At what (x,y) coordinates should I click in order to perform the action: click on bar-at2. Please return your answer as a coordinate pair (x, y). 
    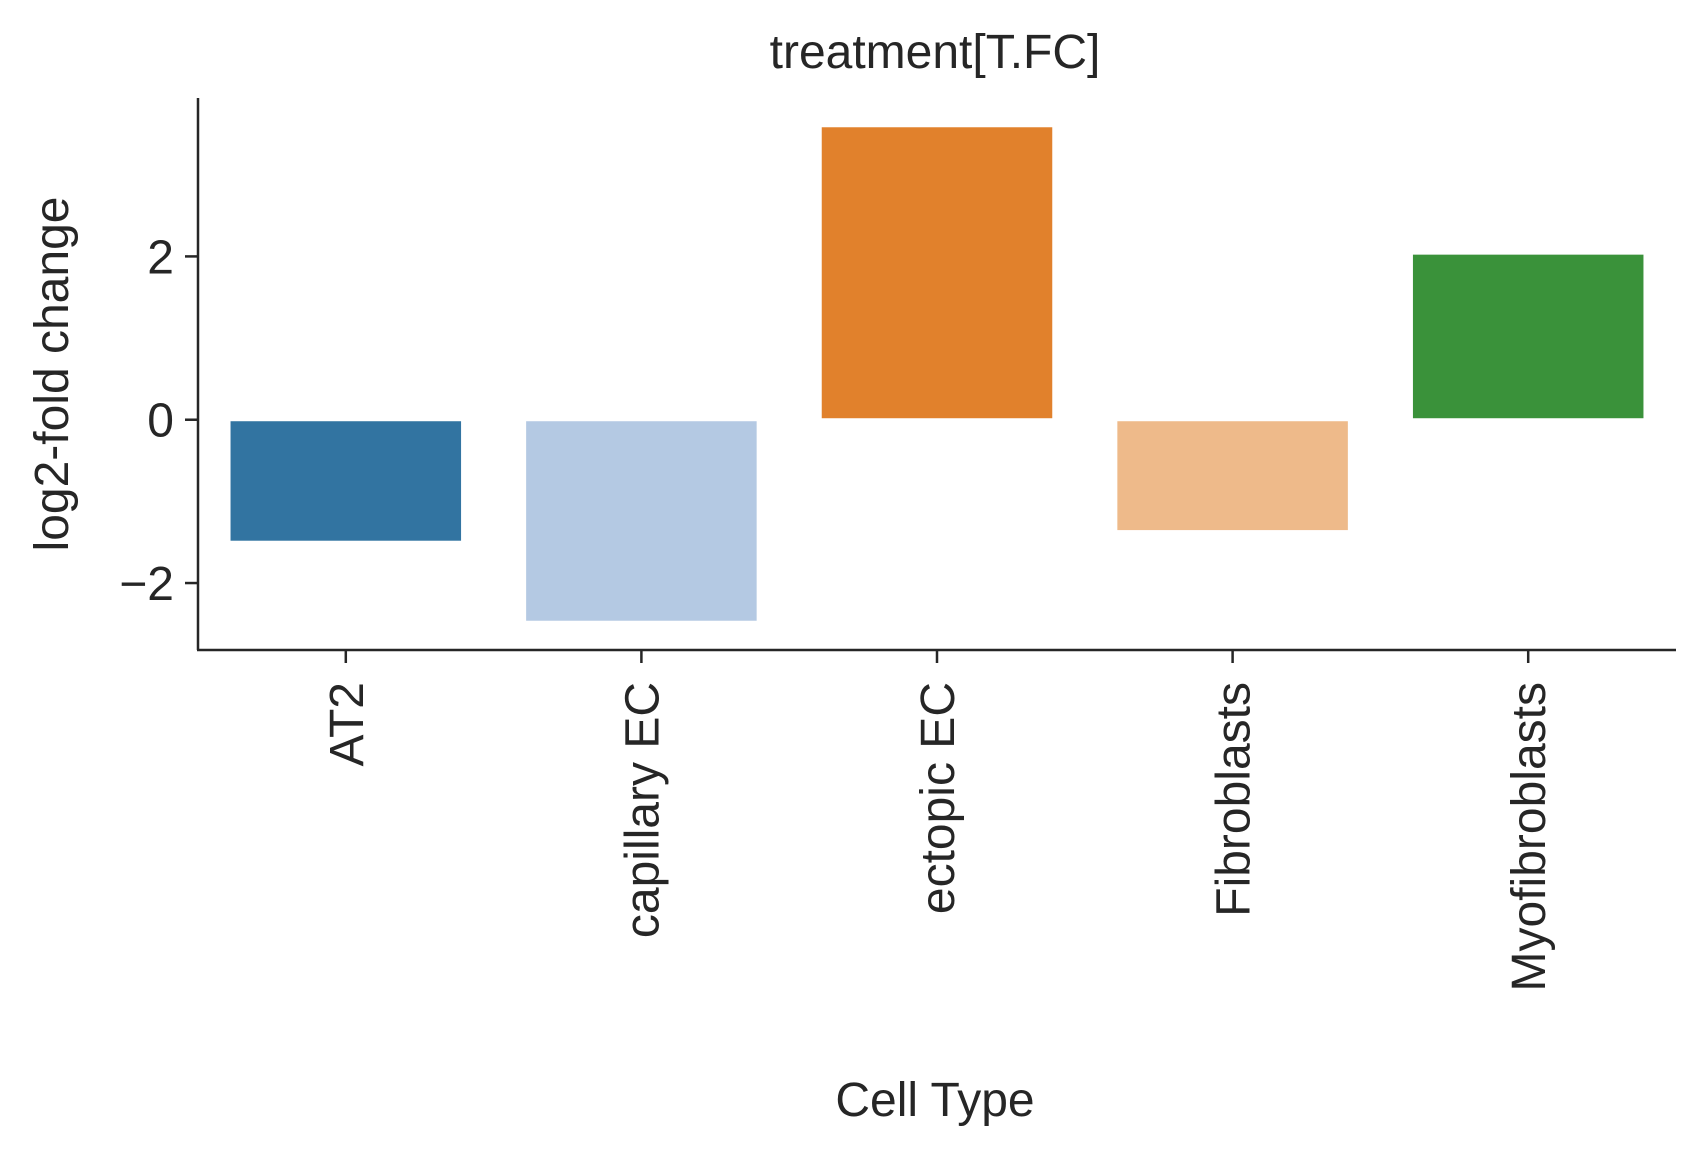
    Looking at the image, I should click on (346, 481).